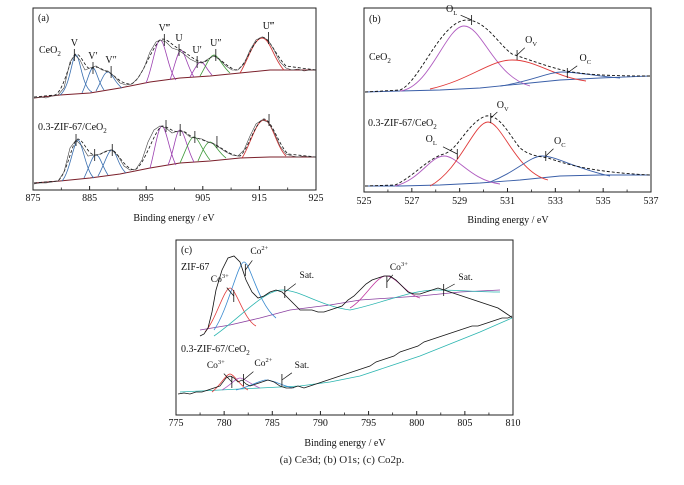 This screenshot has width=684, height=485. I want to click on panel-c-composite-curves, so click(345, 355).